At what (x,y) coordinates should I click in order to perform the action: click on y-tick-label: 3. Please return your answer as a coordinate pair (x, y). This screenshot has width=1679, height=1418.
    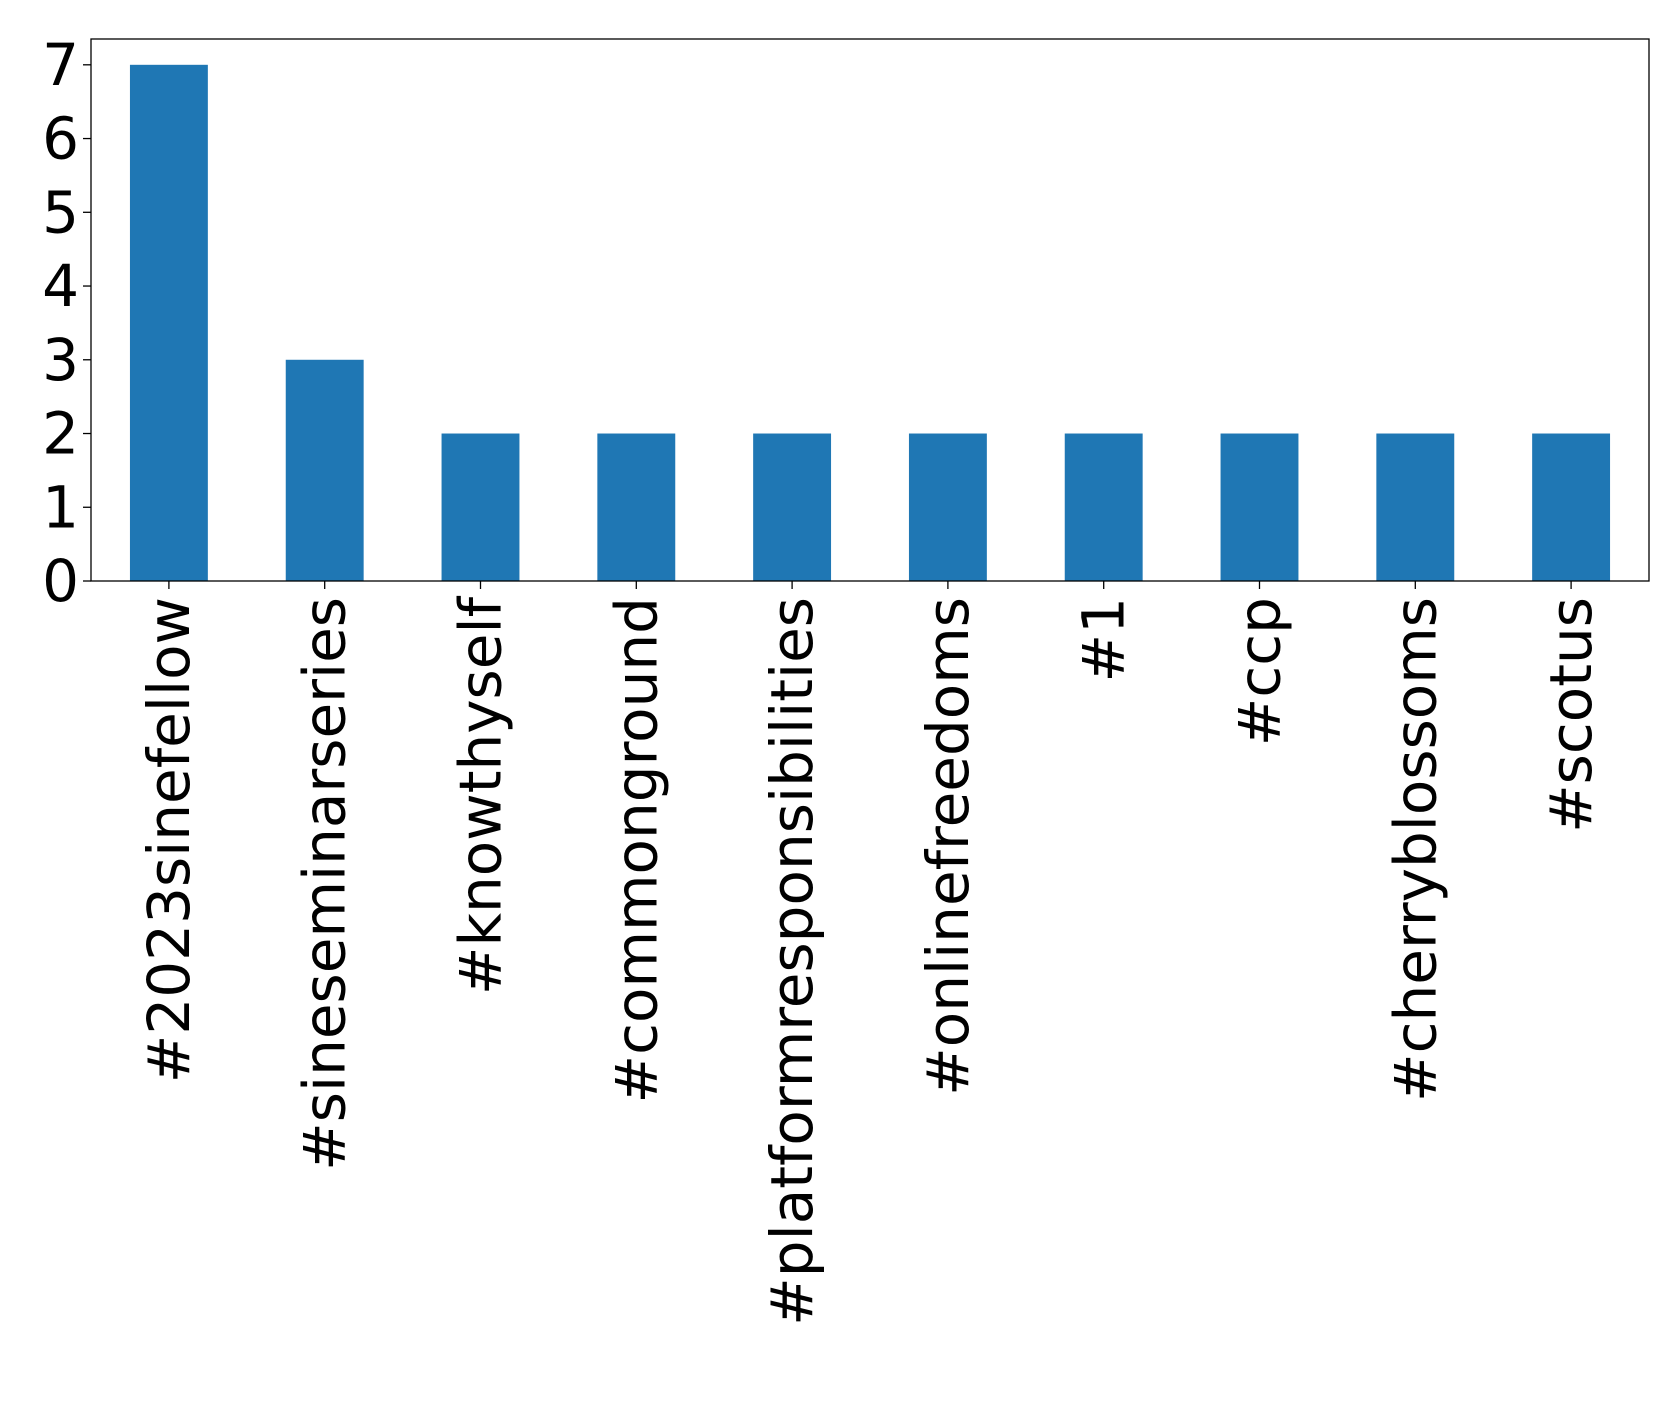
    Looking at the image, I should click on (60, 360).